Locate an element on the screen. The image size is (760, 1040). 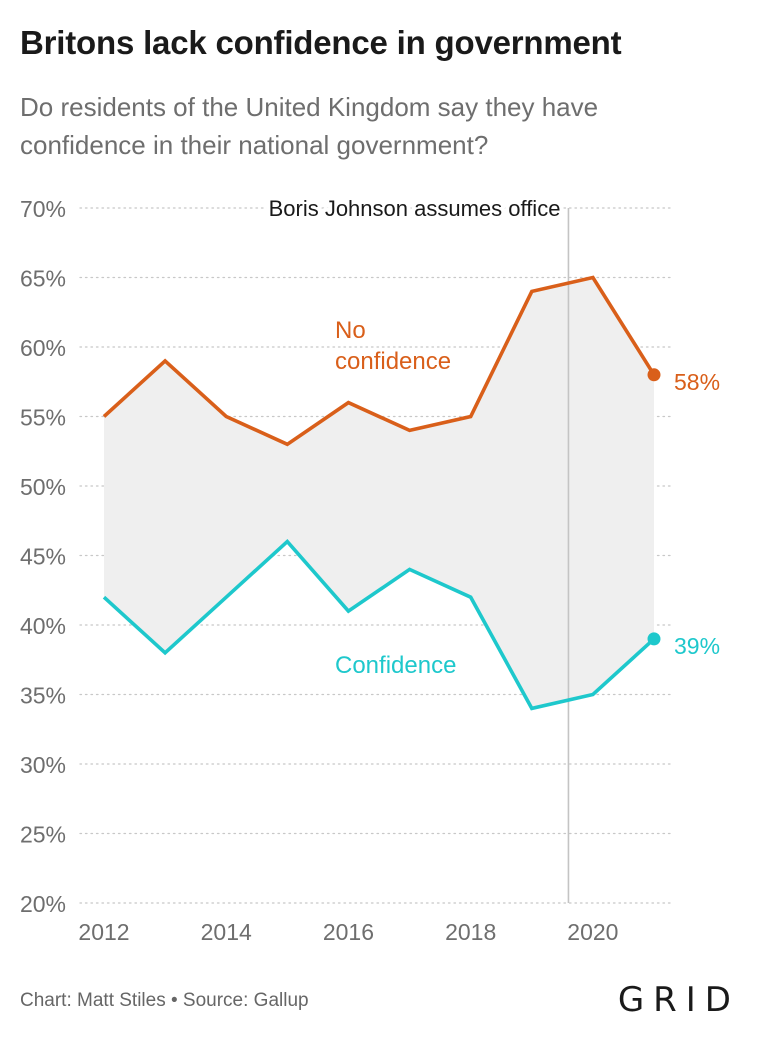
x-tick-label: 2016 is located at coordinates (348, 932).